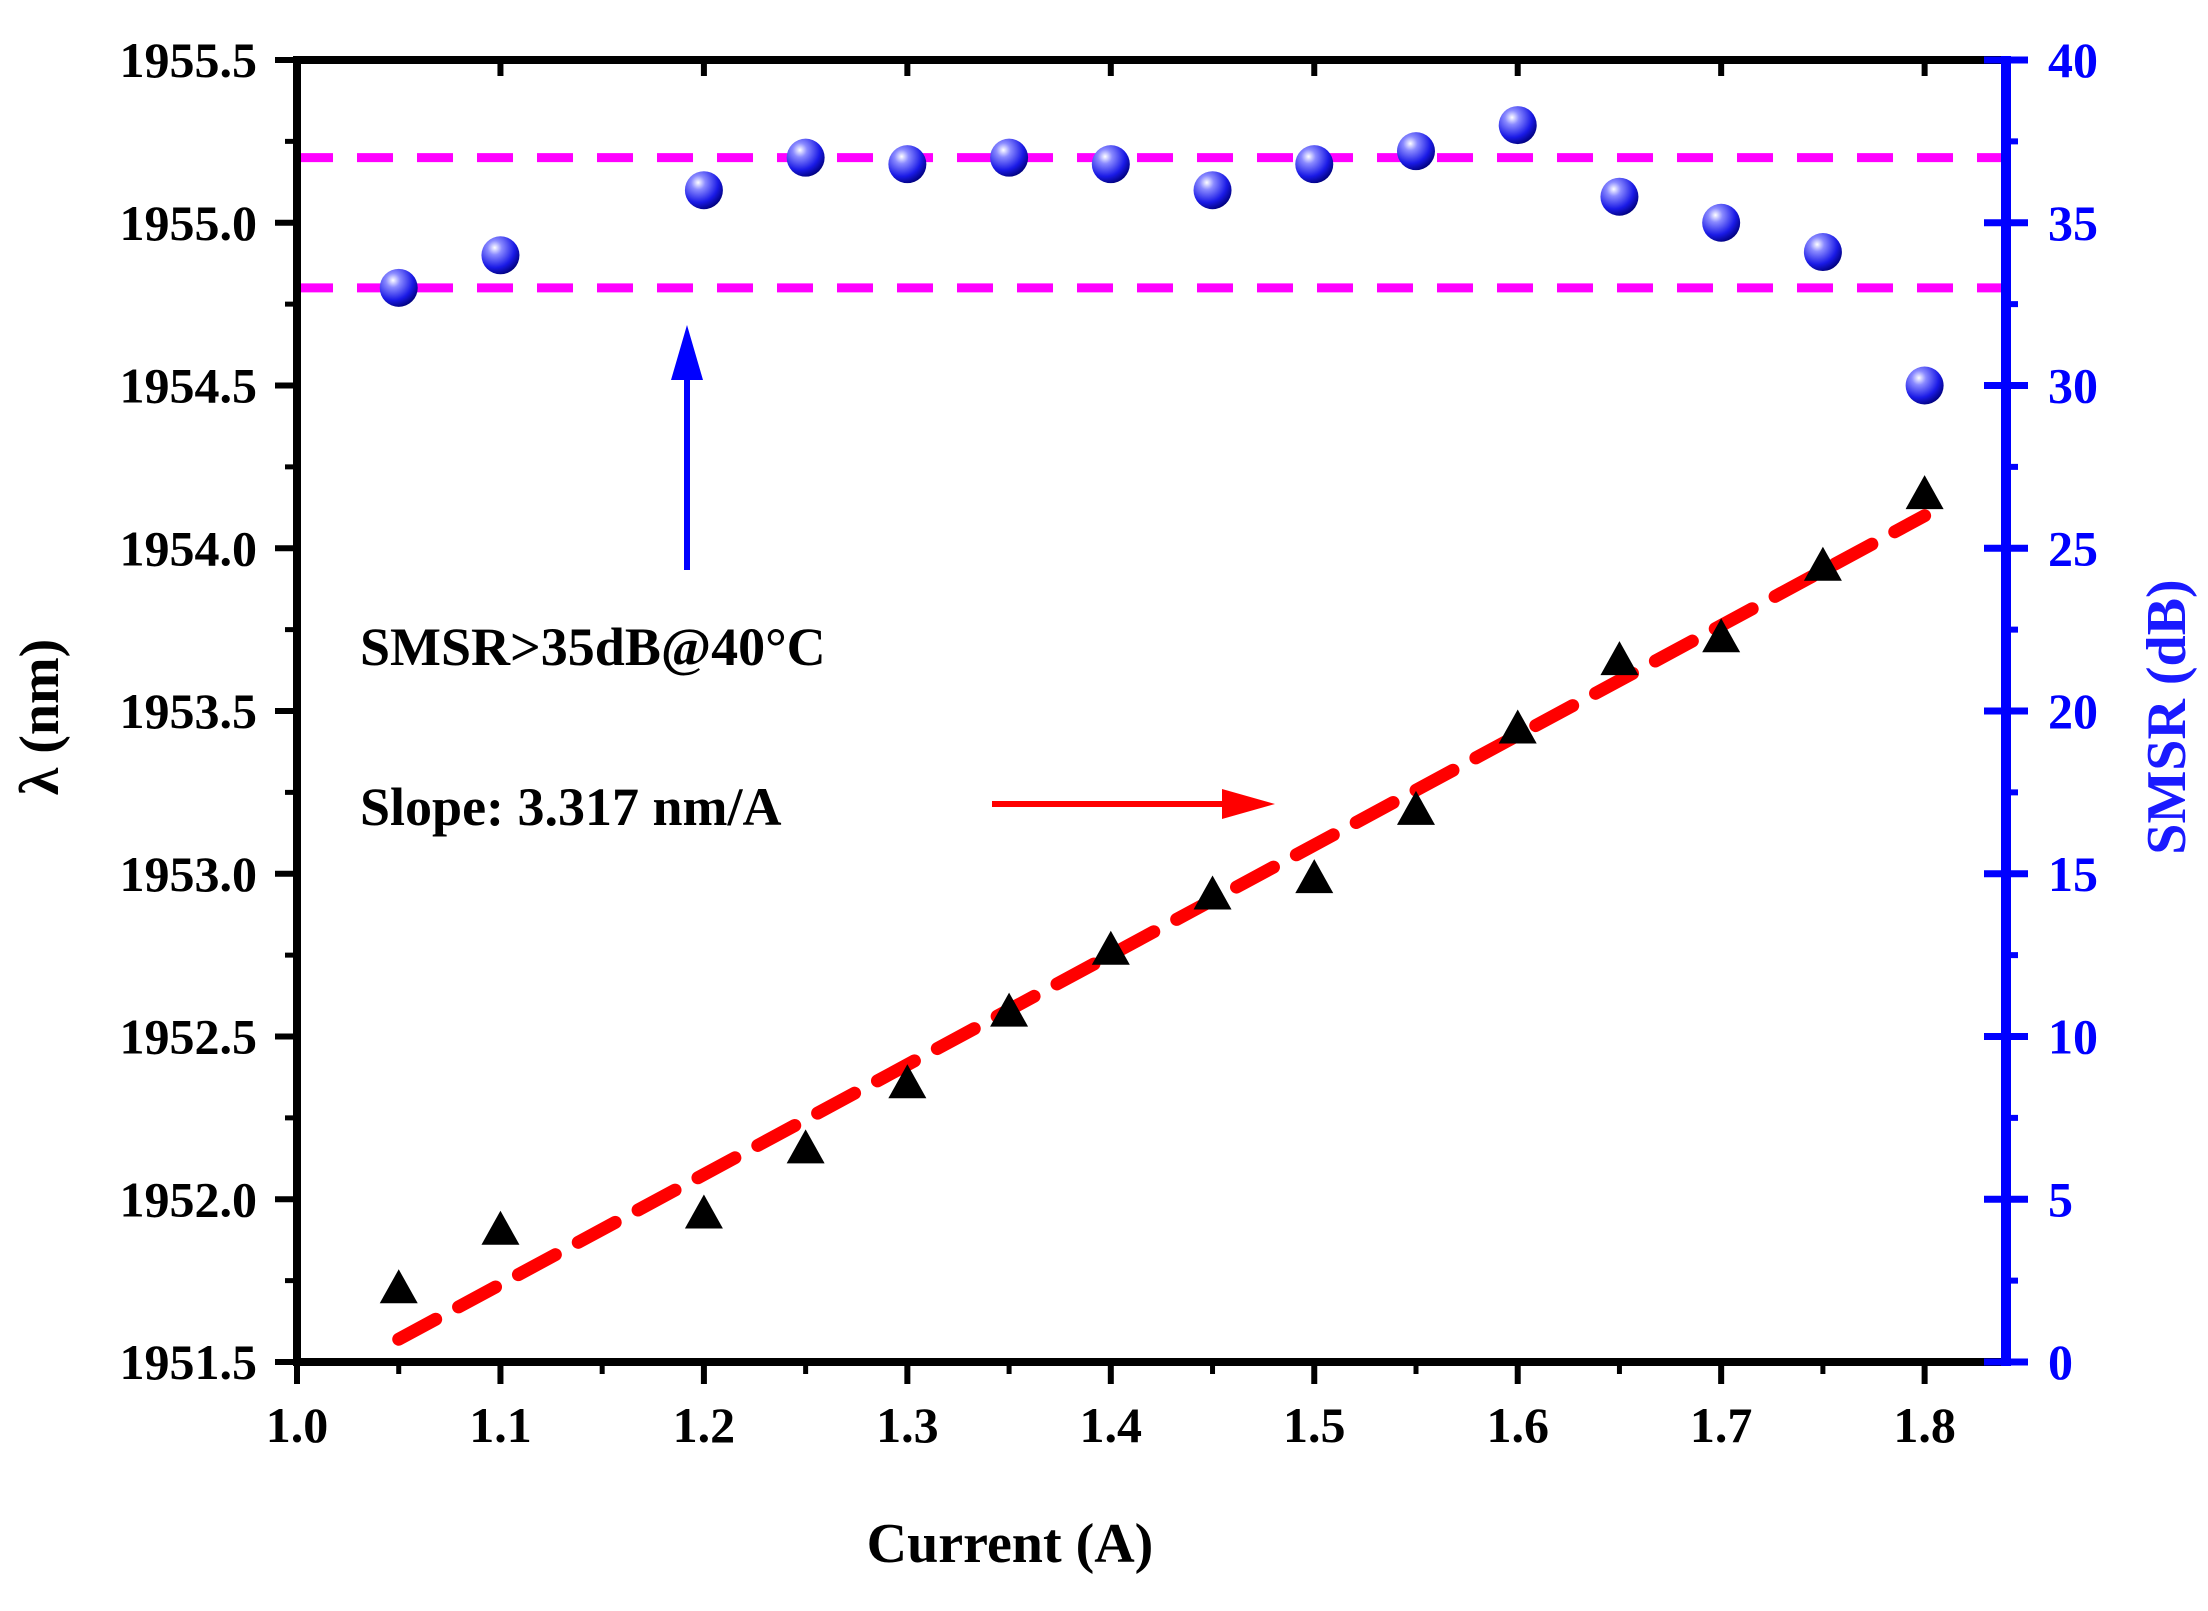  What do you see at coordinates (189, 1362) in the screenshot?
I see `y-left-tick-label: 1951.5` at bounding box center [189, 1362].